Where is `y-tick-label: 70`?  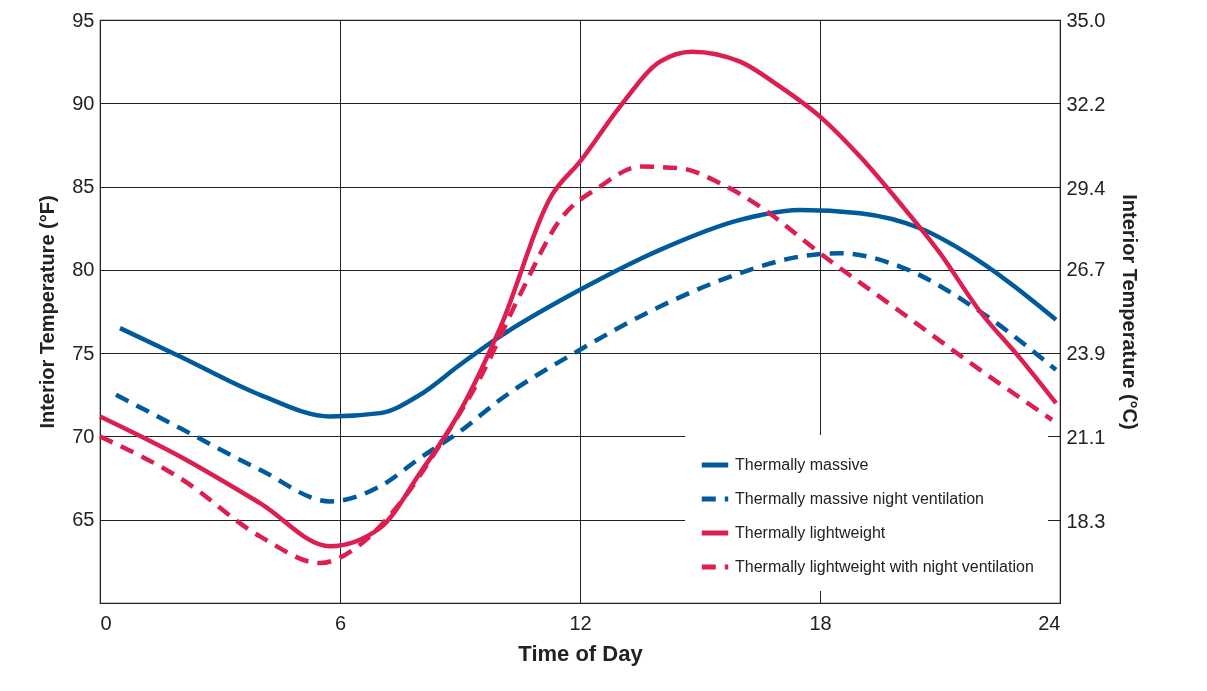
y-tick-label: 70 is located at coordinates (83, 435).